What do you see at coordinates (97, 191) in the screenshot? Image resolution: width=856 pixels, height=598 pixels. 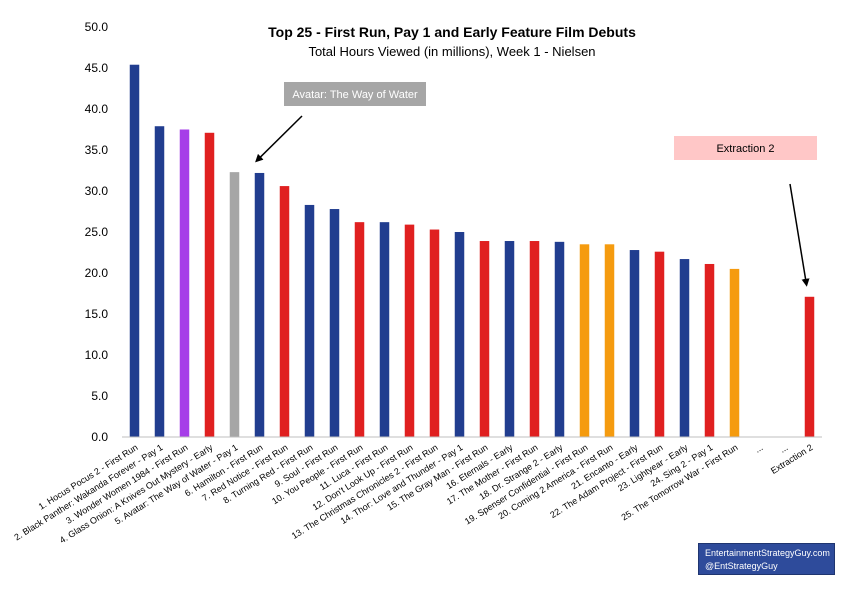 I see `y-tick-label: 30.0` at bounding box center [97, 191].